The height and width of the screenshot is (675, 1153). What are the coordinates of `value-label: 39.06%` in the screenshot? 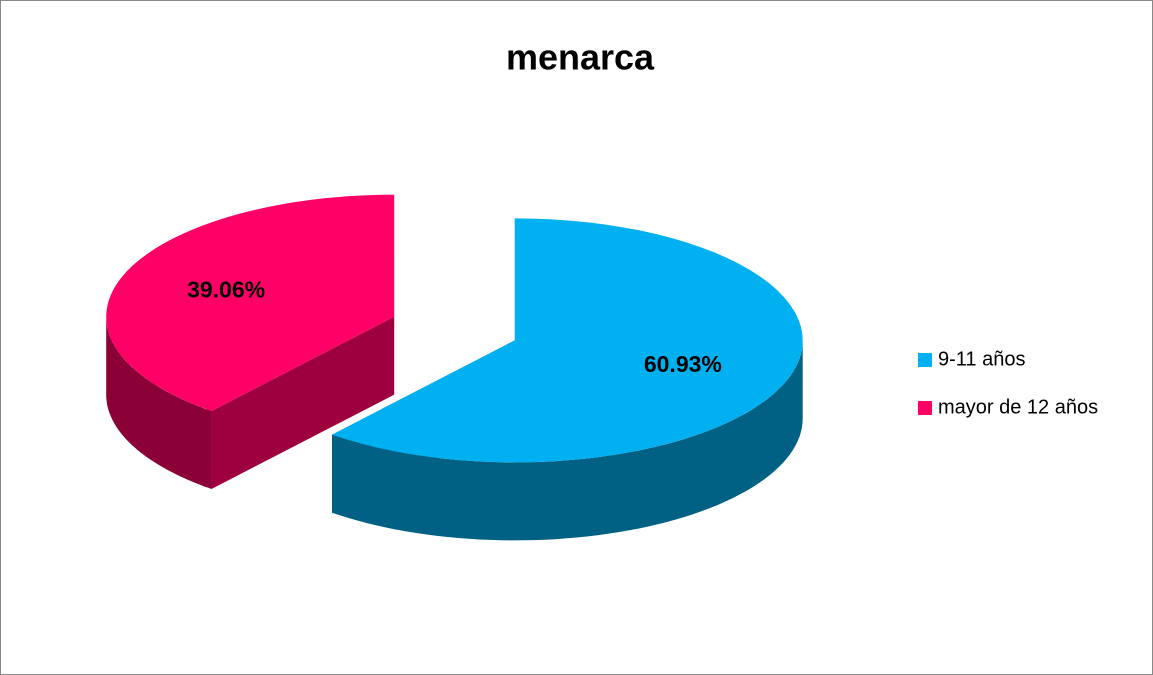 It's located at (226, 289).